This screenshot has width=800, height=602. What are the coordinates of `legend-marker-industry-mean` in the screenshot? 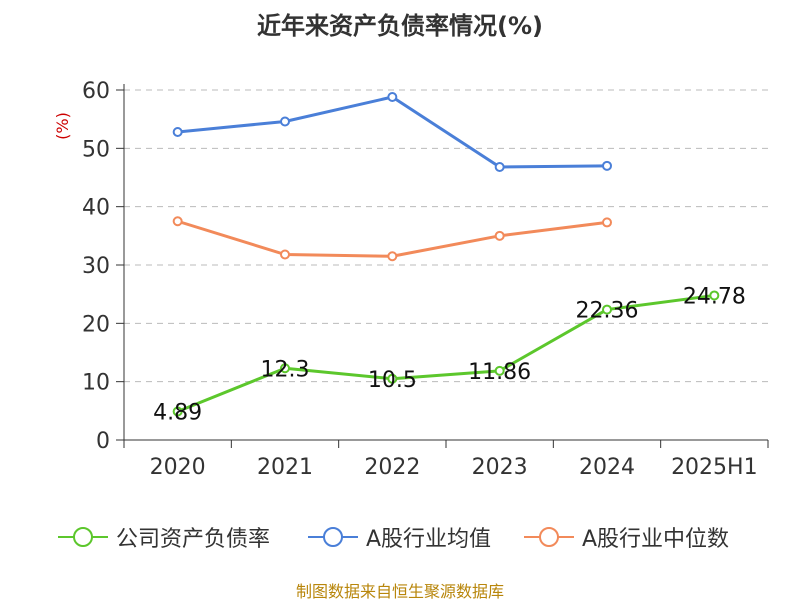 It's located at (333, 537).